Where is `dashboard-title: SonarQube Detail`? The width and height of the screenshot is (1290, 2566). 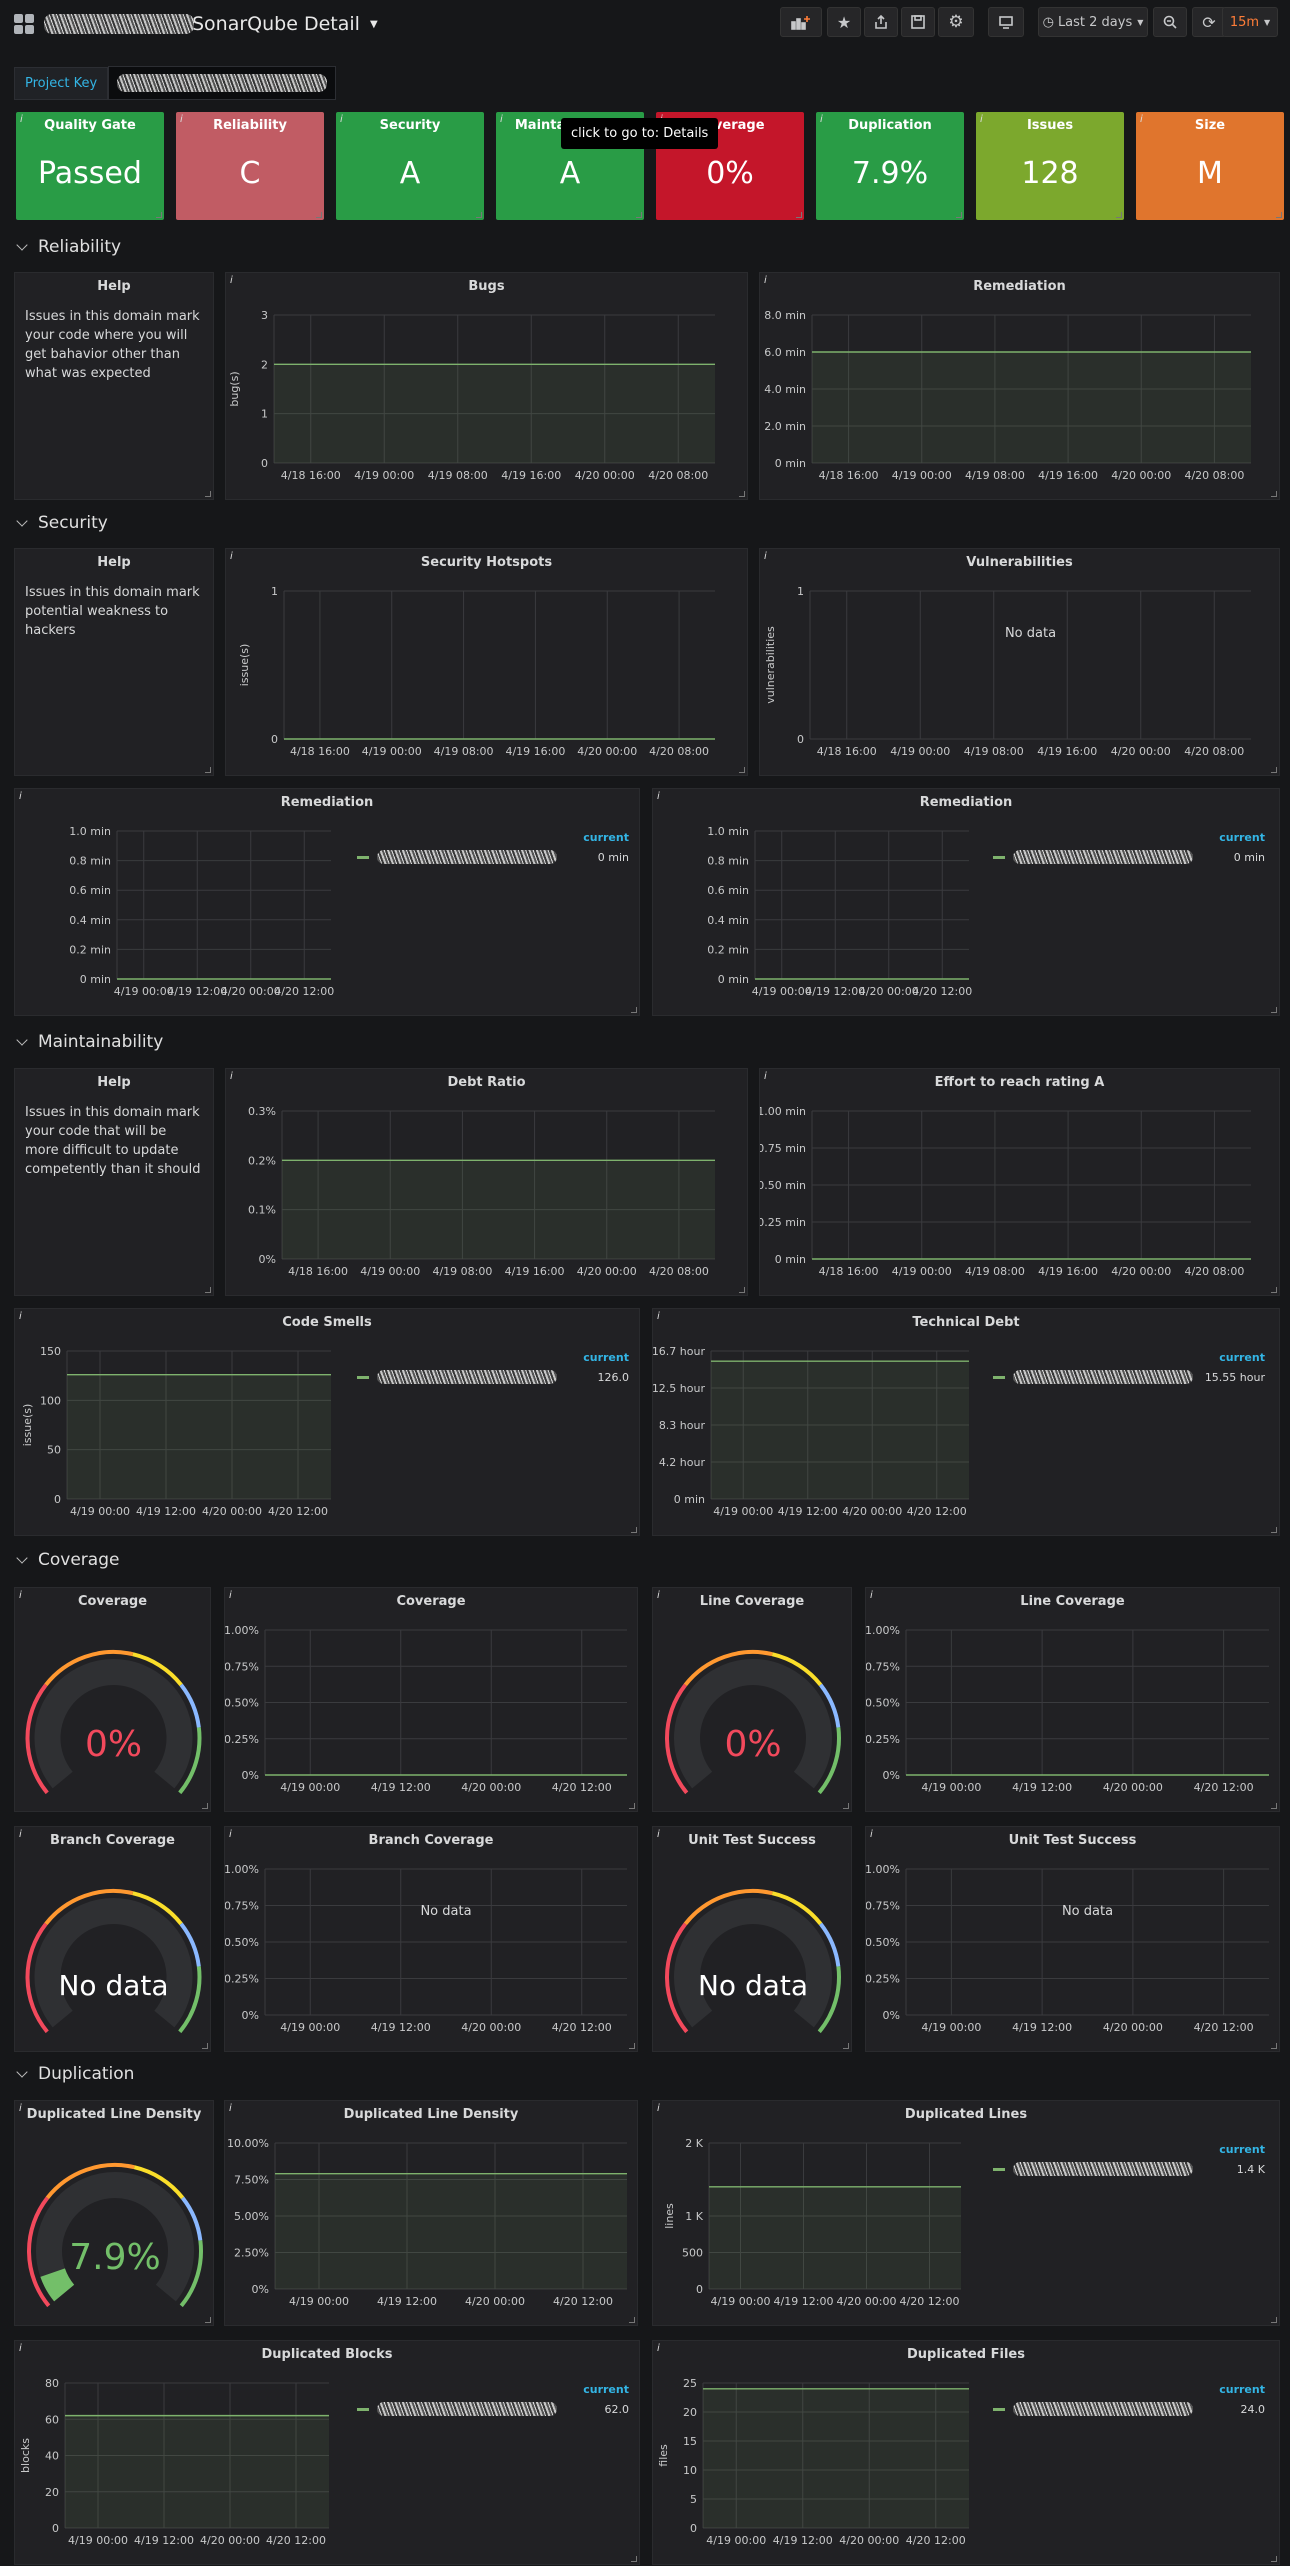
dashboard-title: SonarQube Detail is located at coordinates (276, 24).